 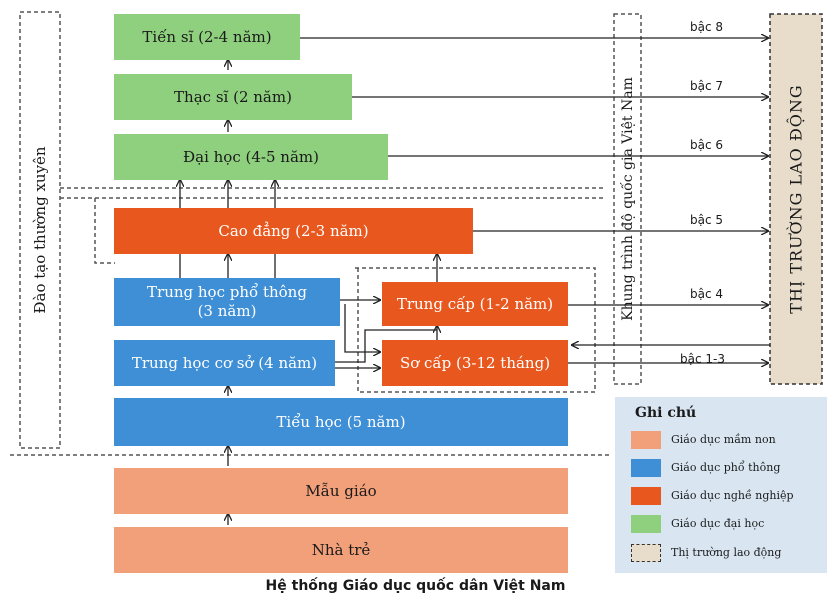 I want to click on masters-label: Thạc sĩ (2 năm), so click(x=233, y=96).